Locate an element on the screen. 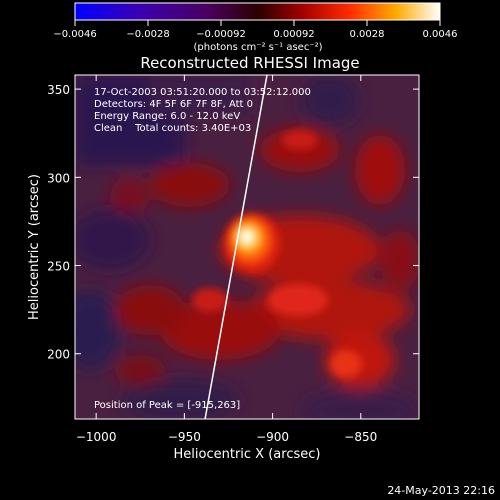 The image size is (500, 500). colorbar-tick-label: −0.0046 is located at coordinates (74, 34).